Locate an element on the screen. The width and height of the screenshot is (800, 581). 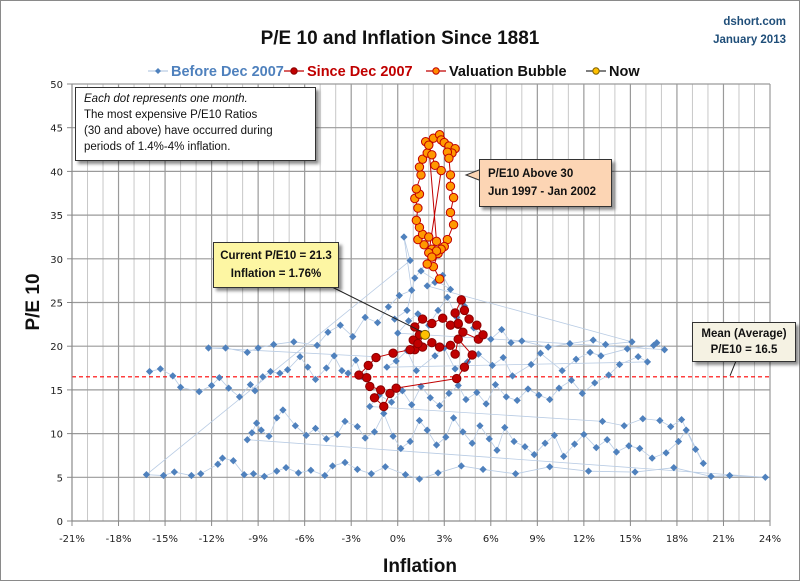
x-tick-label: 3% is located at coordinates (444, 539).